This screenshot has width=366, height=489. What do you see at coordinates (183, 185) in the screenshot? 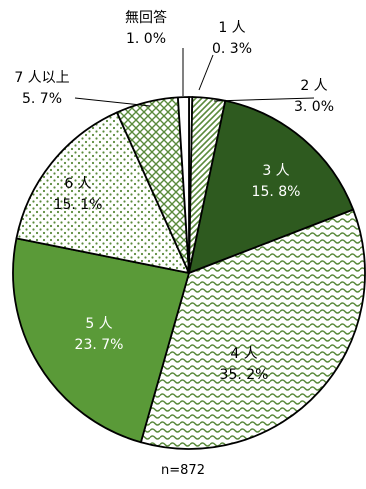
I see `pie-slice` at bounding box center [183, 185].